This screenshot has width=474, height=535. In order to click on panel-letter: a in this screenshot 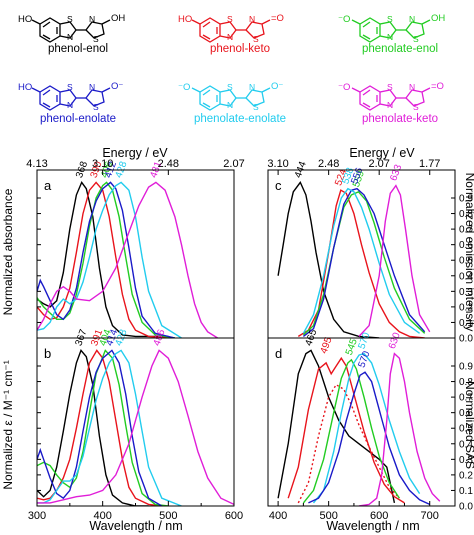, I will do `click(48, 185)`.